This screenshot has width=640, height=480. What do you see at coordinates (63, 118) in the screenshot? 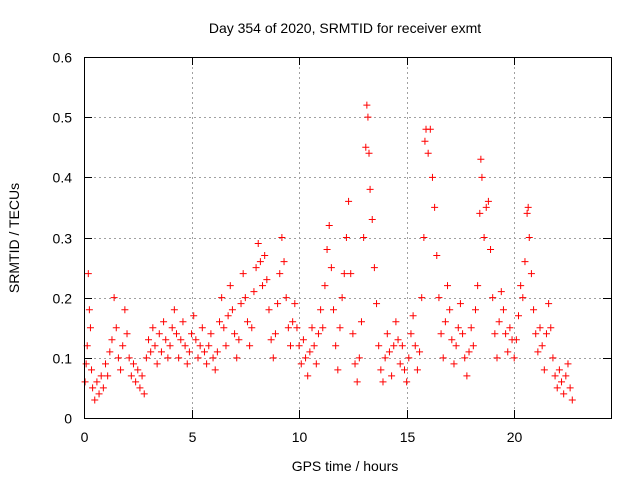
I see `y-tick-label: 0.5` at bounding box center [63, 118].